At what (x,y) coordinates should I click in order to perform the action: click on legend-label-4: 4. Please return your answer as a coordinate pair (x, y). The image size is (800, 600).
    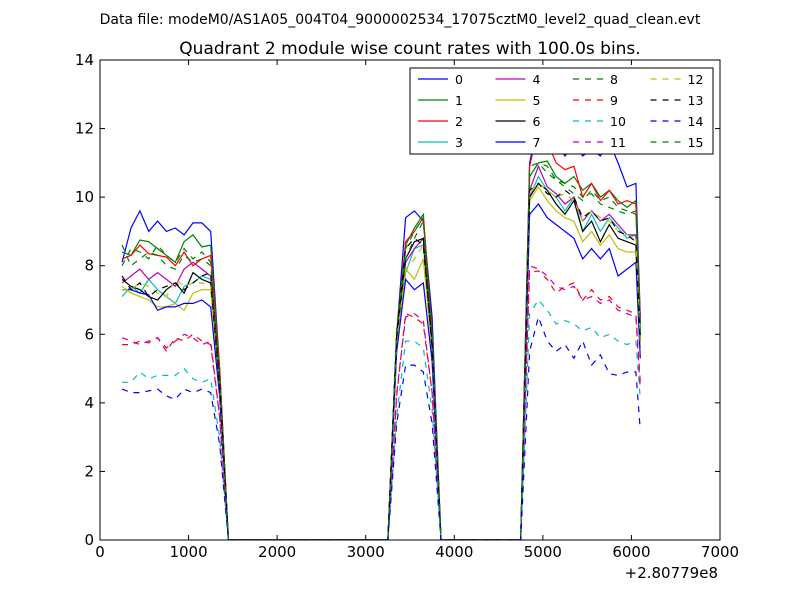
    Looking at the image, I should click on (537, 79).